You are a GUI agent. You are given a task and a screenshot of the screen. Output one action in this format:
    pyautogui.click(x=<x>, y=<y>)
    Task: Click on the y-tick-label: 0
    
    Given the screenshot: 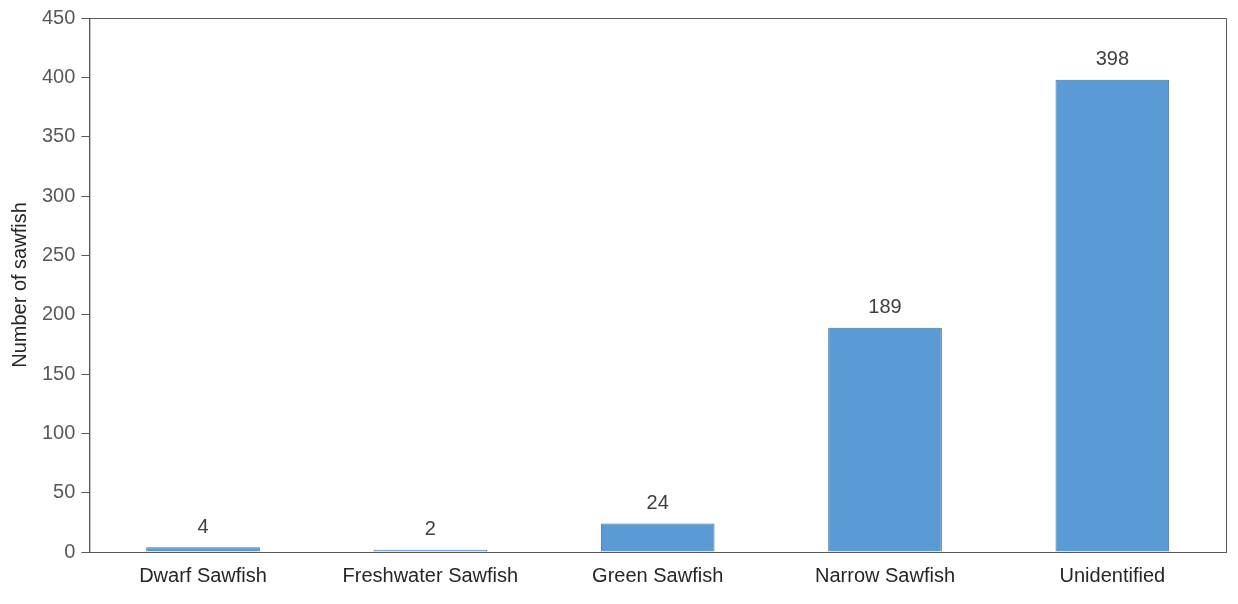 What is the action you would take?
    pyautogui.click(x=70, y=550)
    